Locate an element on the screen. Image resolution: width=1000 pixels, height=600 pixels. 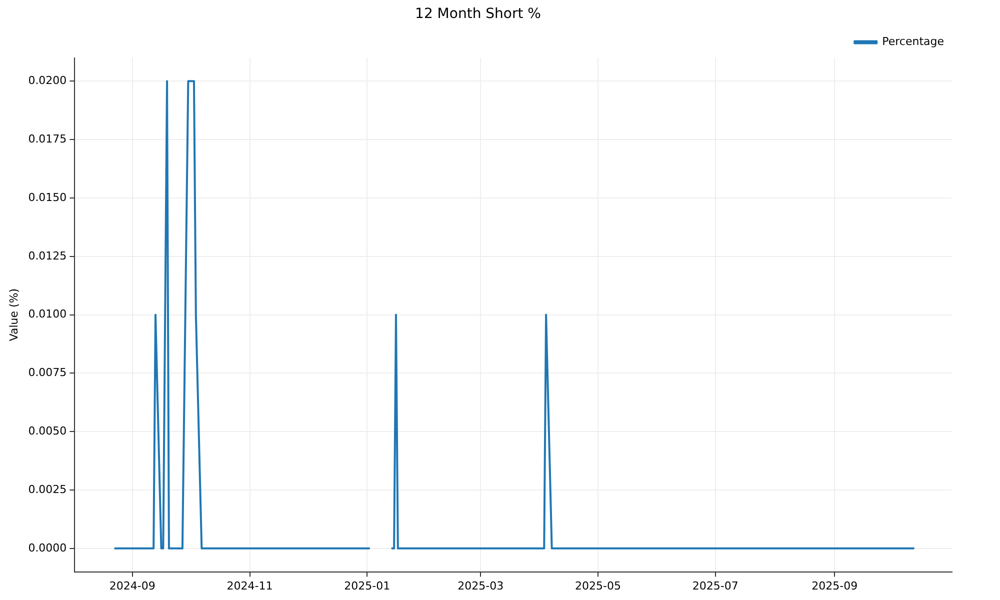
y-tick-label: 0.0025 is located at coordinates (47, 489).